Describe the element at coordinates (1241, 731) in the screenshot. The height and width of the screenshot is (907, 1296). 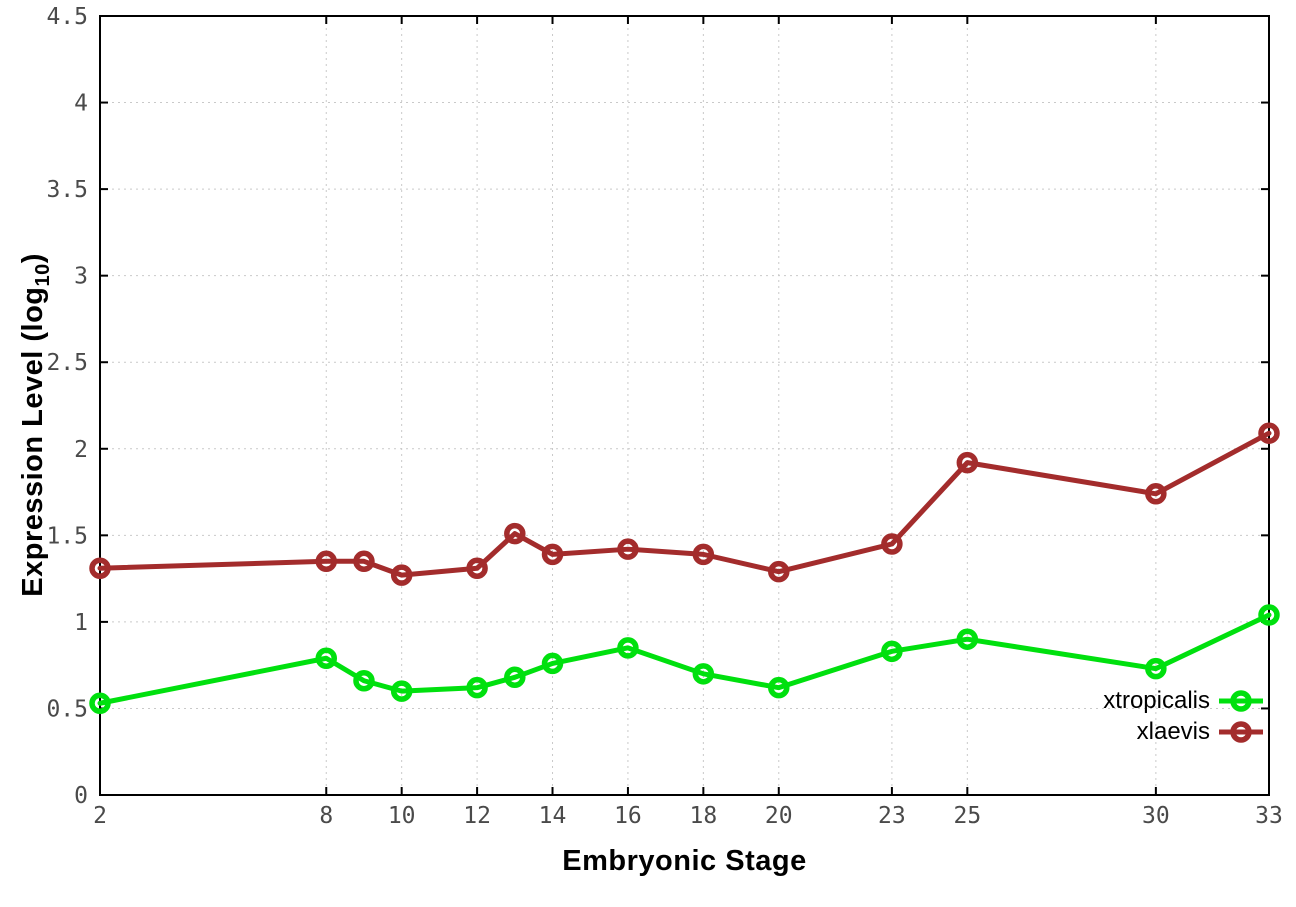
I see `legend-key-xlaevis-icon` at that location.